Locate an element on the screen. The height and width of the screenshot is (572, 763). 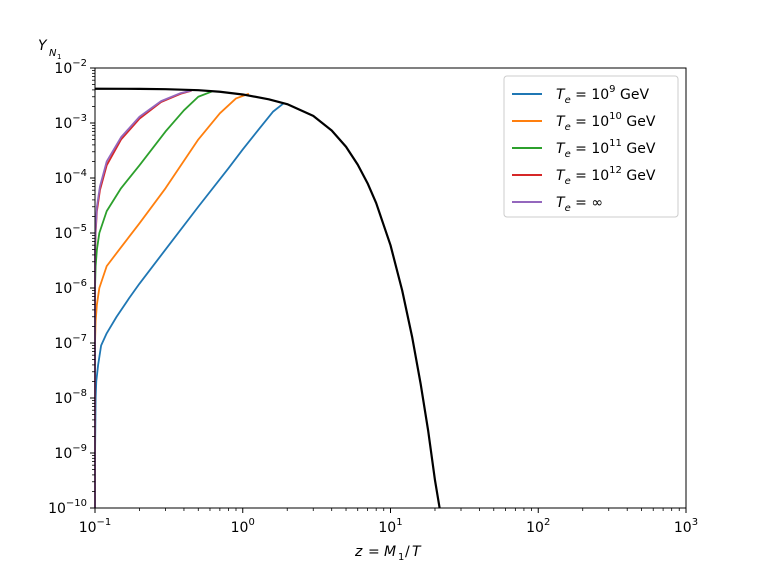
y-tick-label: 10⁻⁸ is located at coordinates (70, 397).